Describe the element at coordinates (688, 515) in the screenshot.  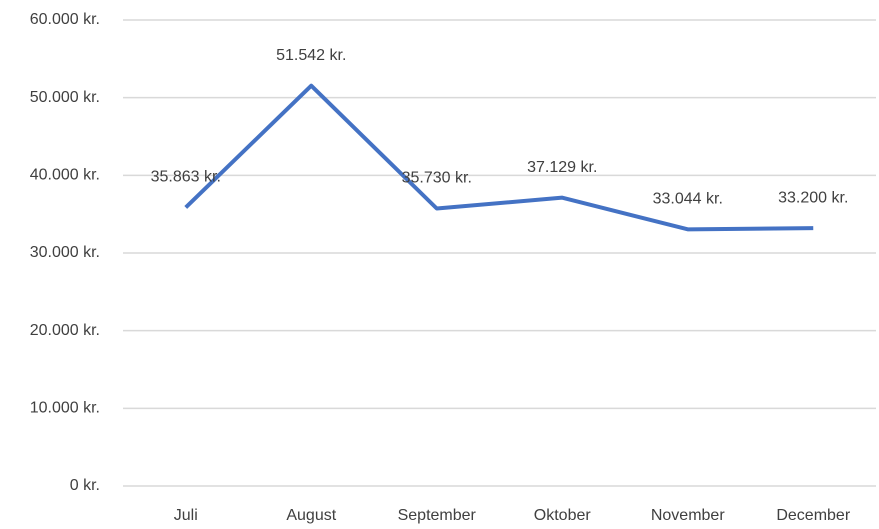
I see `x-tick-label: November` at that location.